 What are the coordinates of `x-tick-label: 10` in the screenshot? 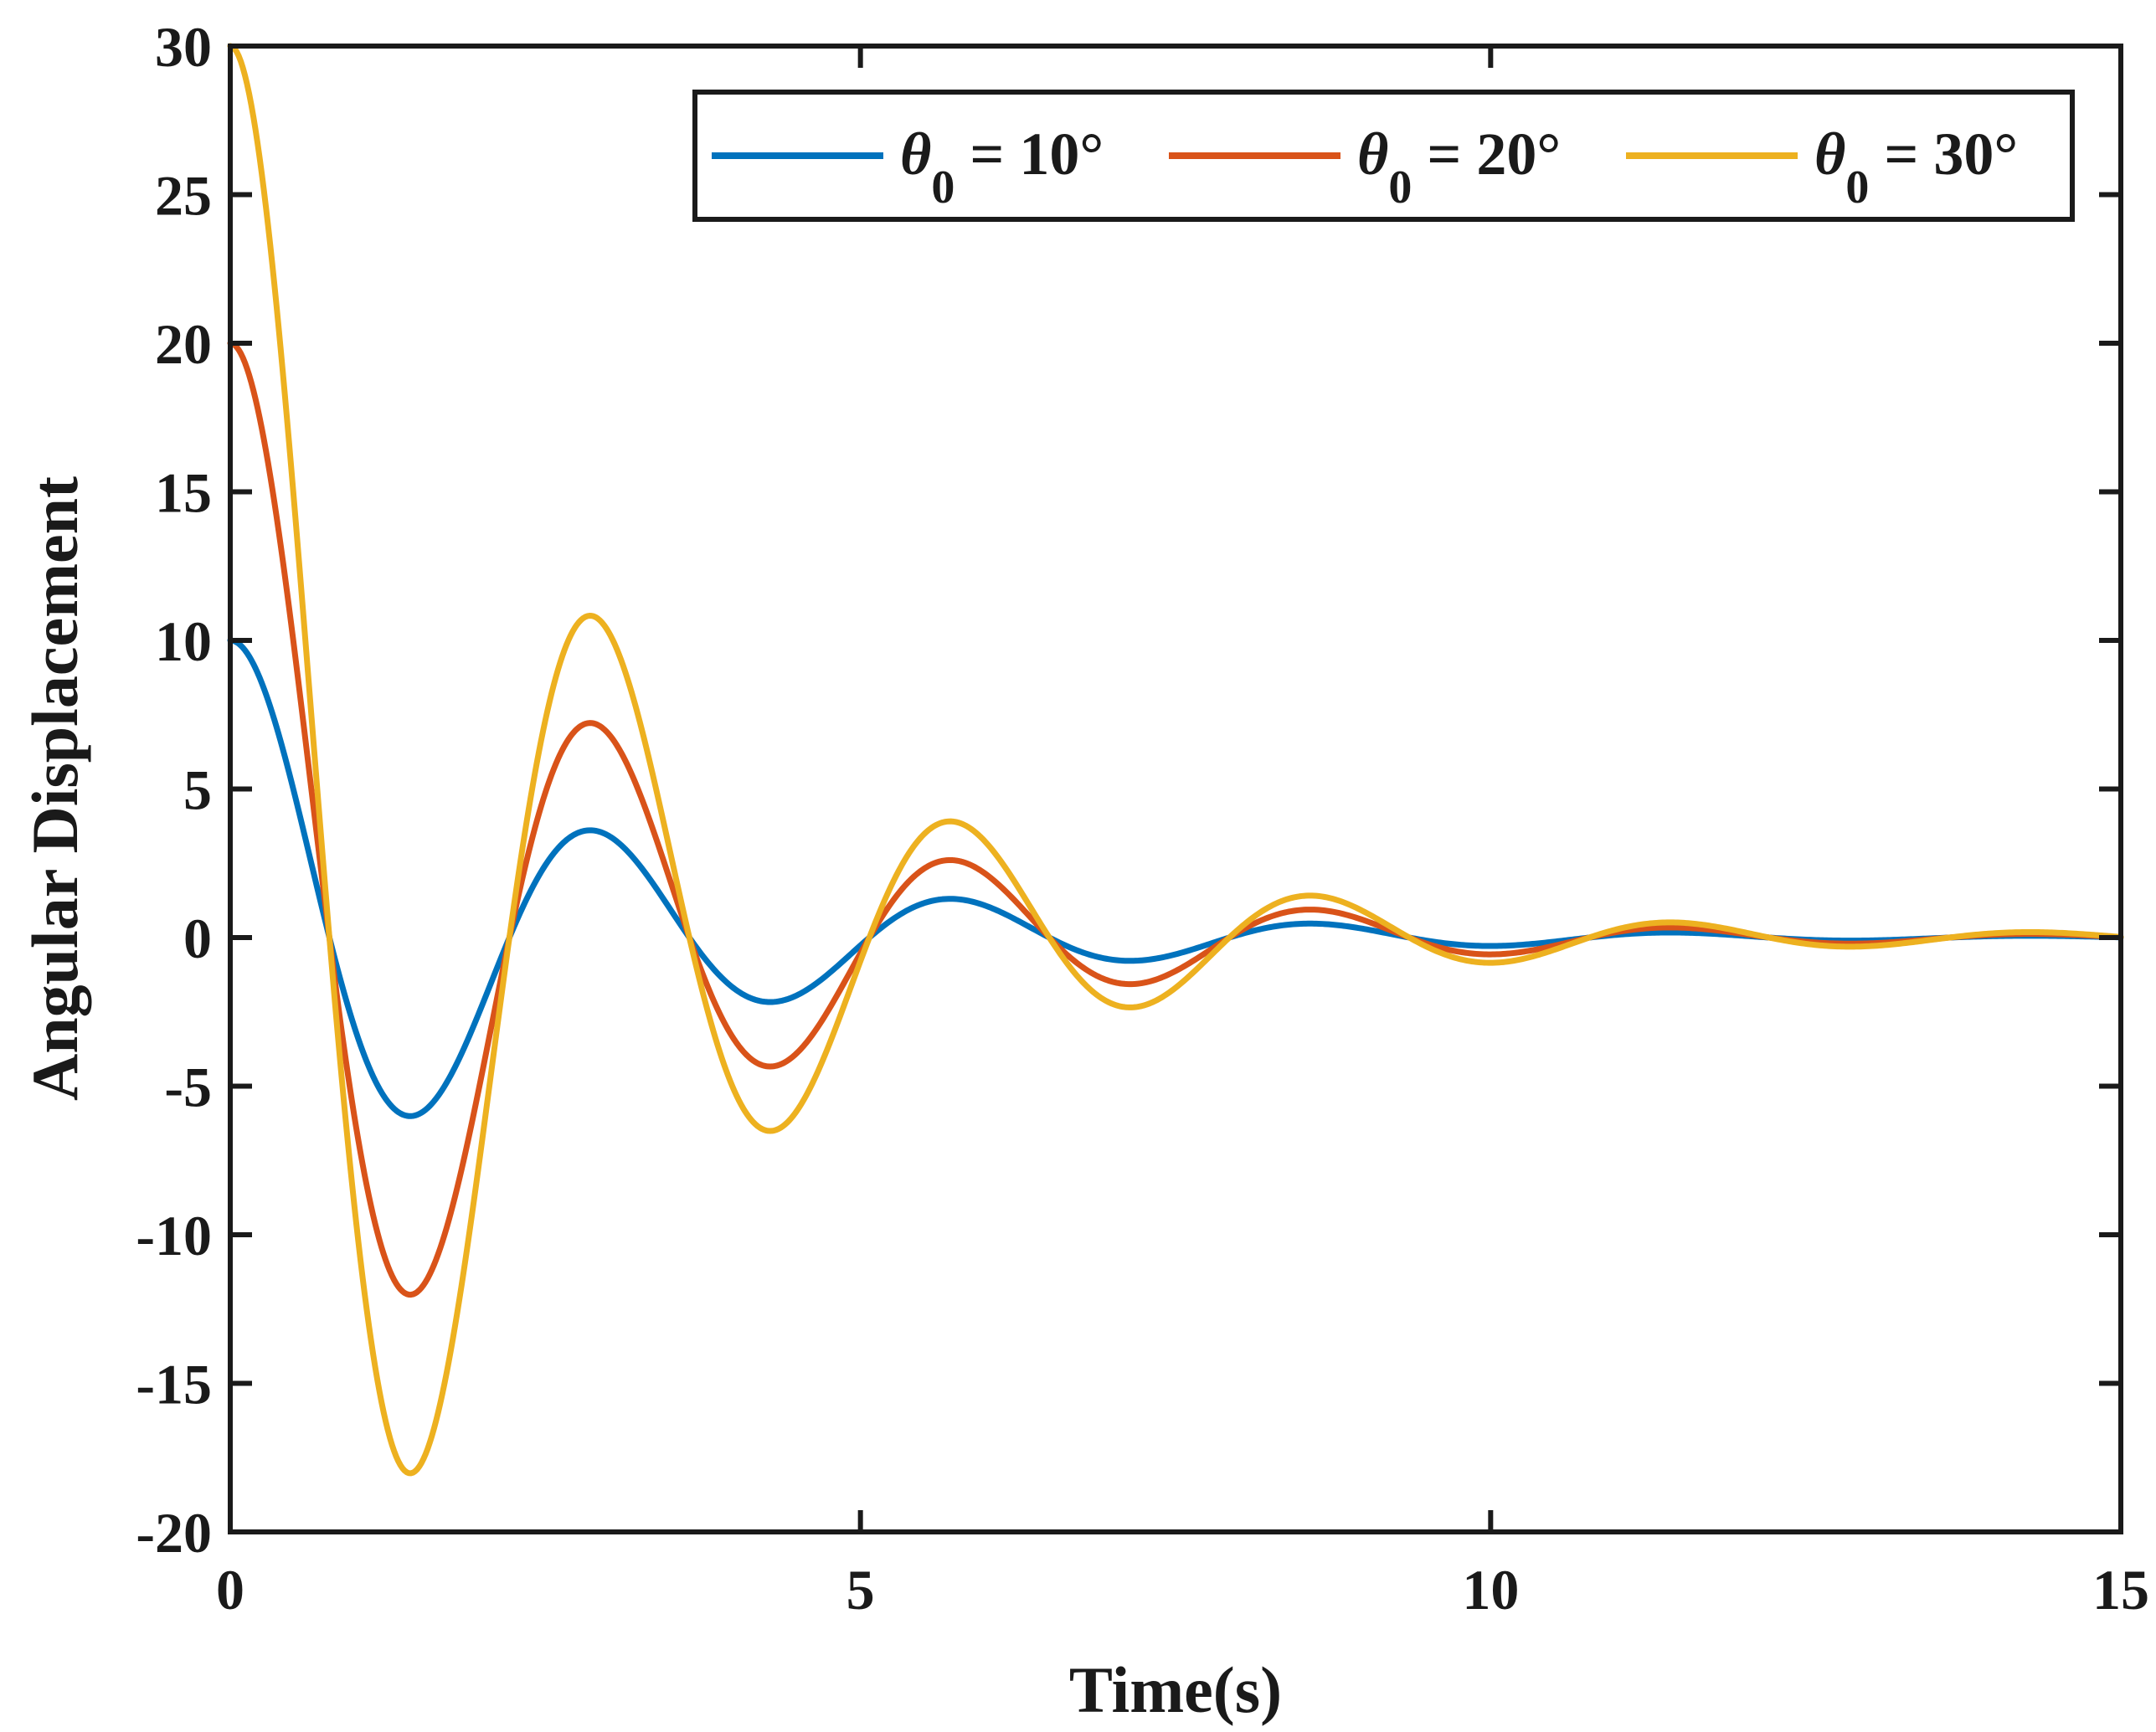 It's located at (1490, 1590).